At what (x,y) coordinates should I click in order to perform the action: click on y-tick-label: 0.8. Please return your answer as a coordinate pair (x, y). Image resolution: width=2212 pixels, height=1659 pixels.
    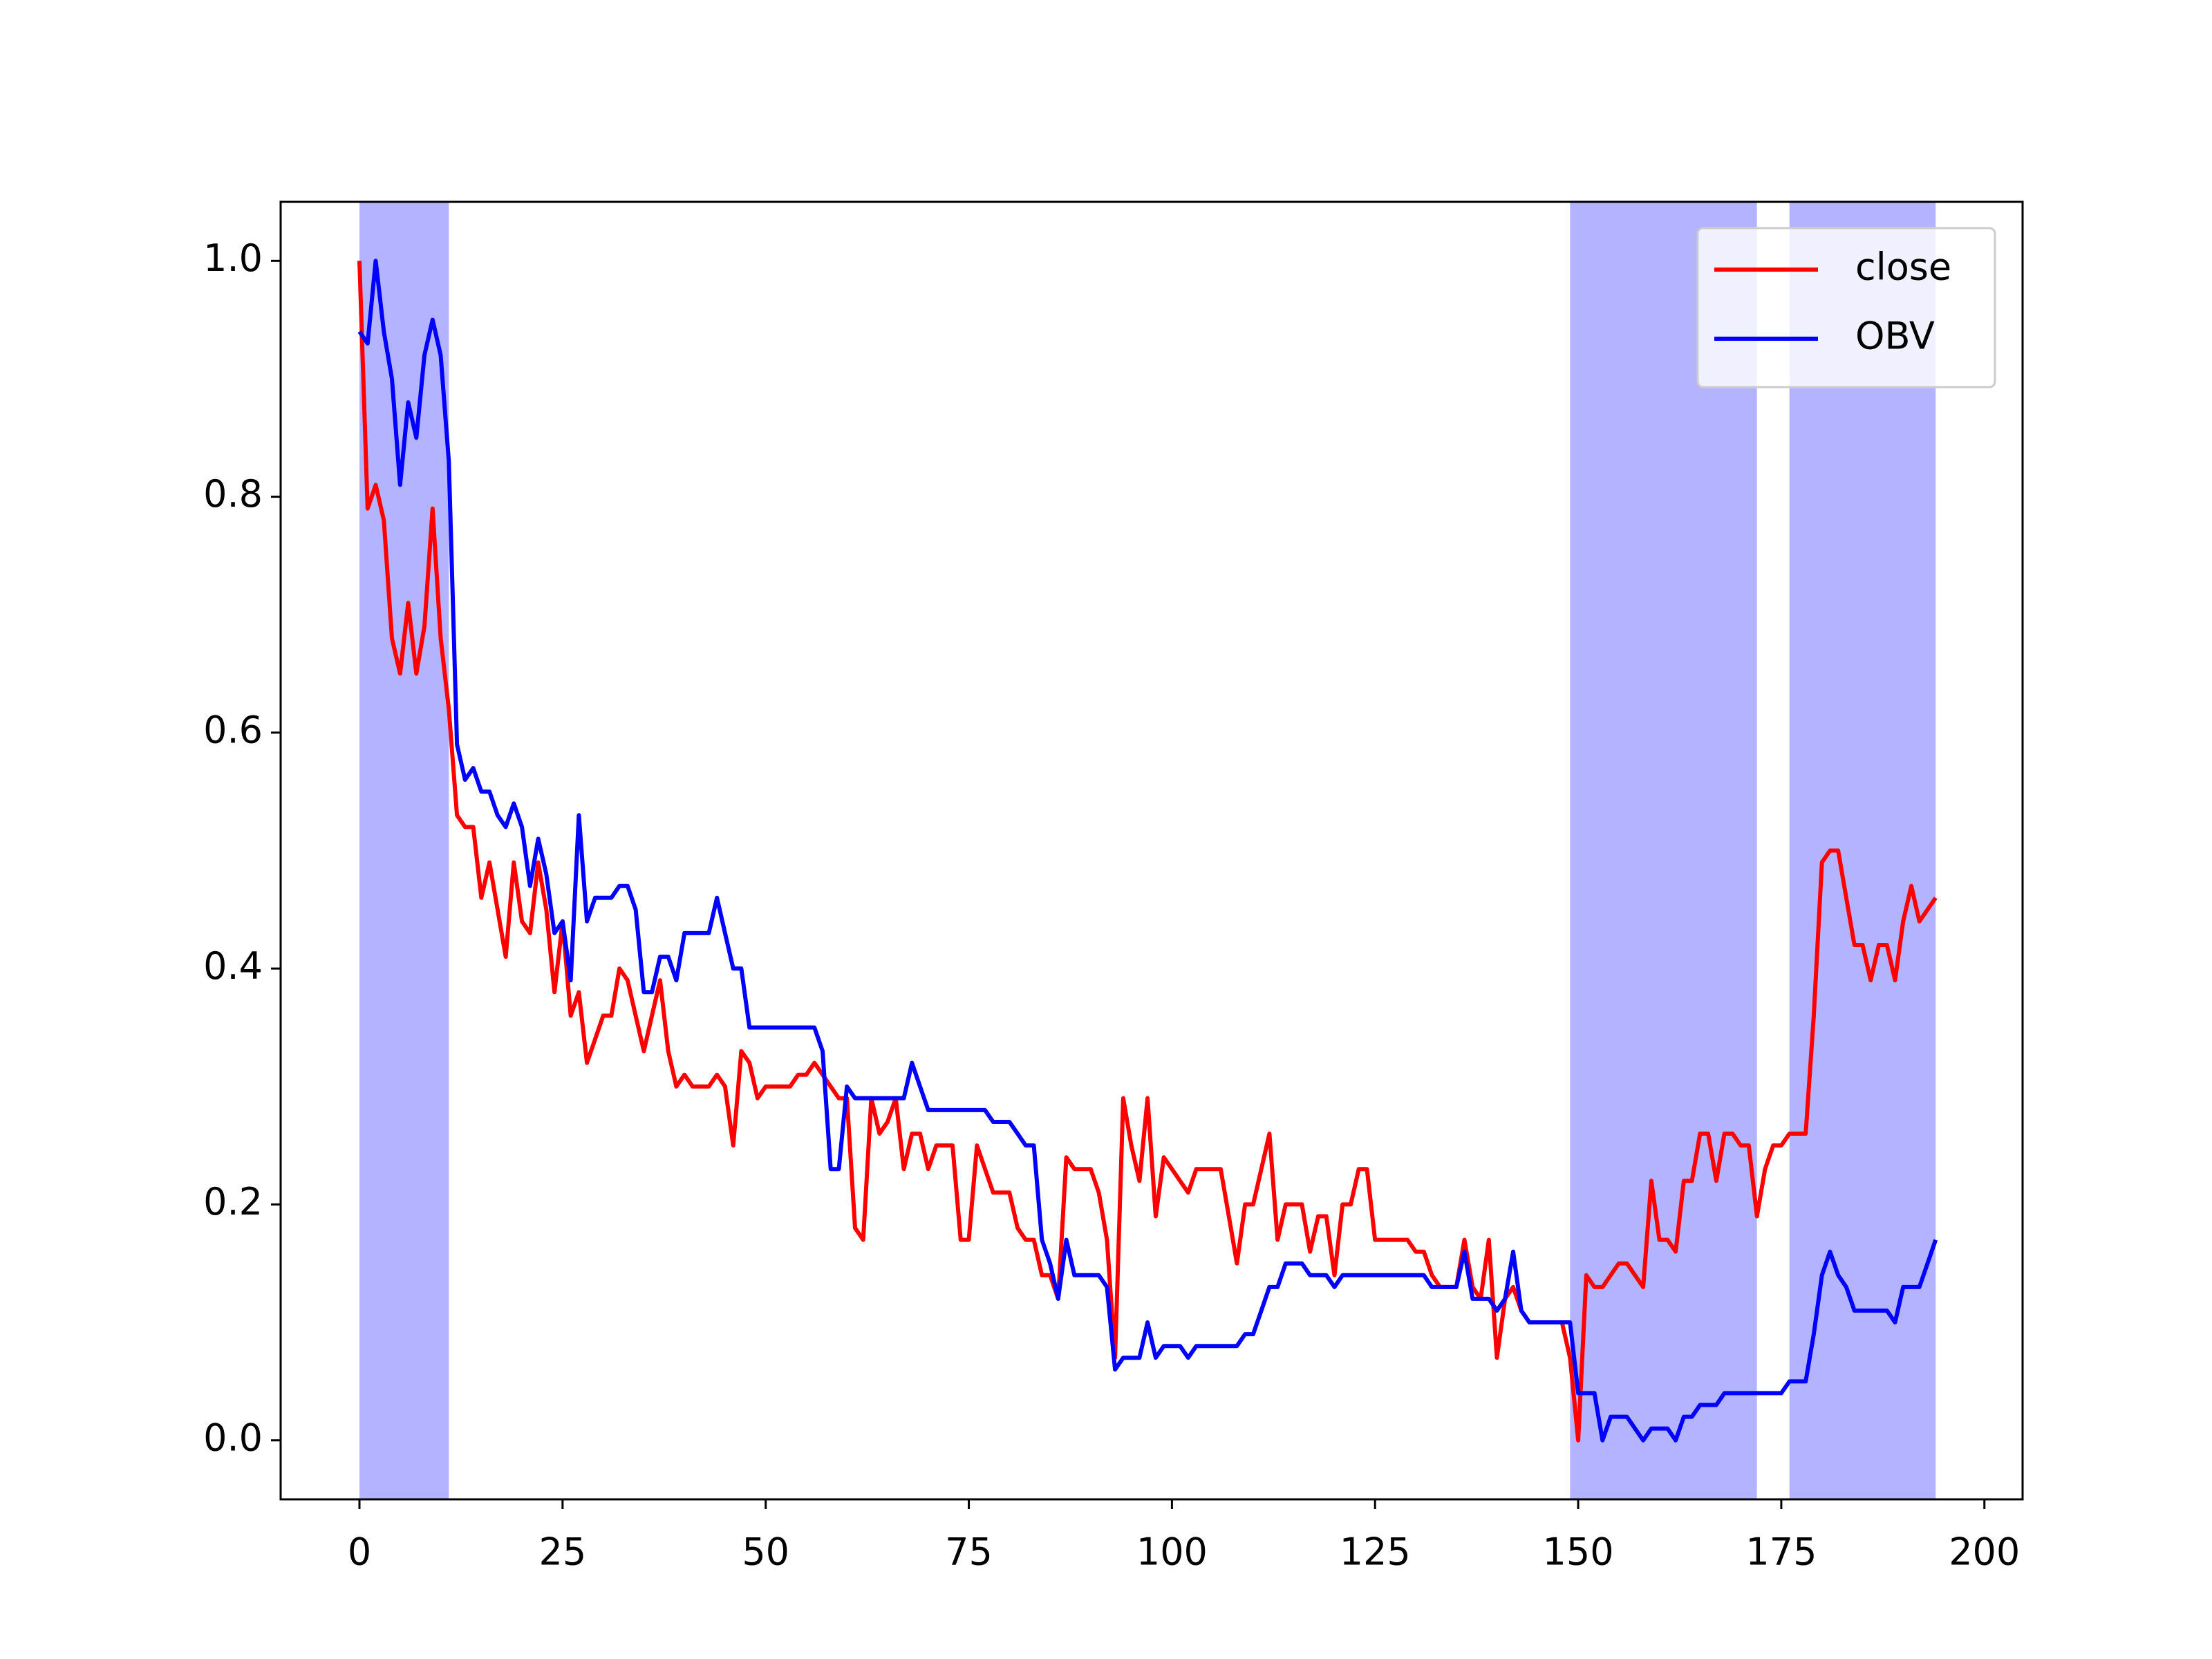
    Looking at the image, I should click on (233, 494).